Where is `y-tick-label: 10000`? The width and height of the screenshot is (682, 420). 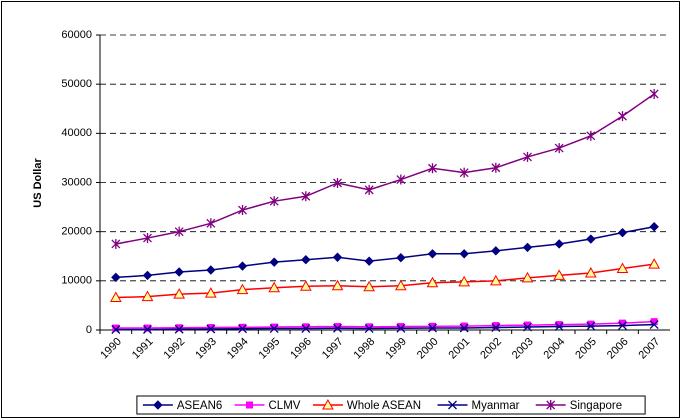
y-tick-label: 10000 is located at coordinates (76, 281).